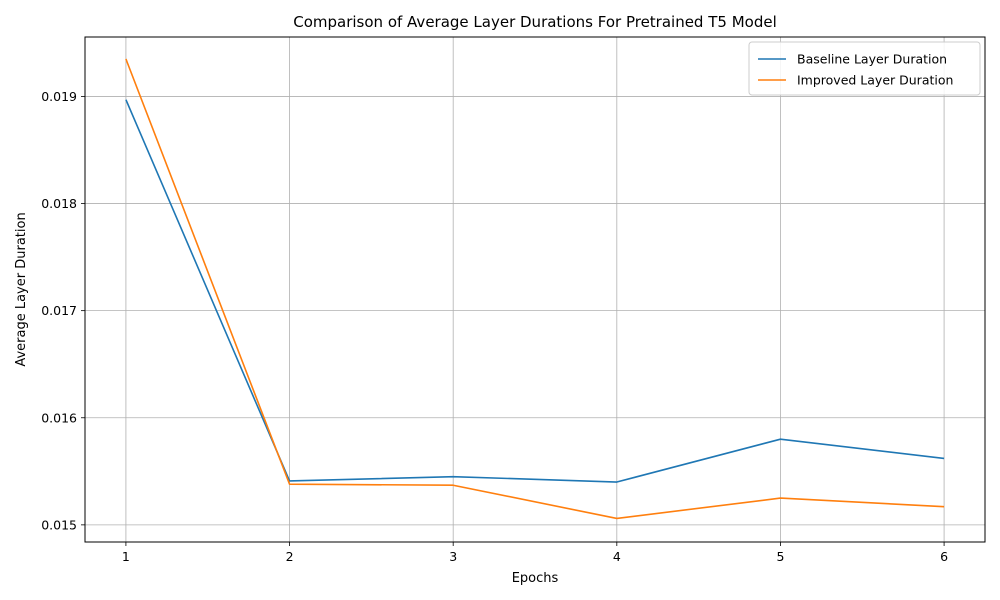 This screenshot has width=1000, height=600. What do you see at coordinates (944, 556) in the screenshot?
I see `x-tick-label: 6` at bounding box center [944, 556].